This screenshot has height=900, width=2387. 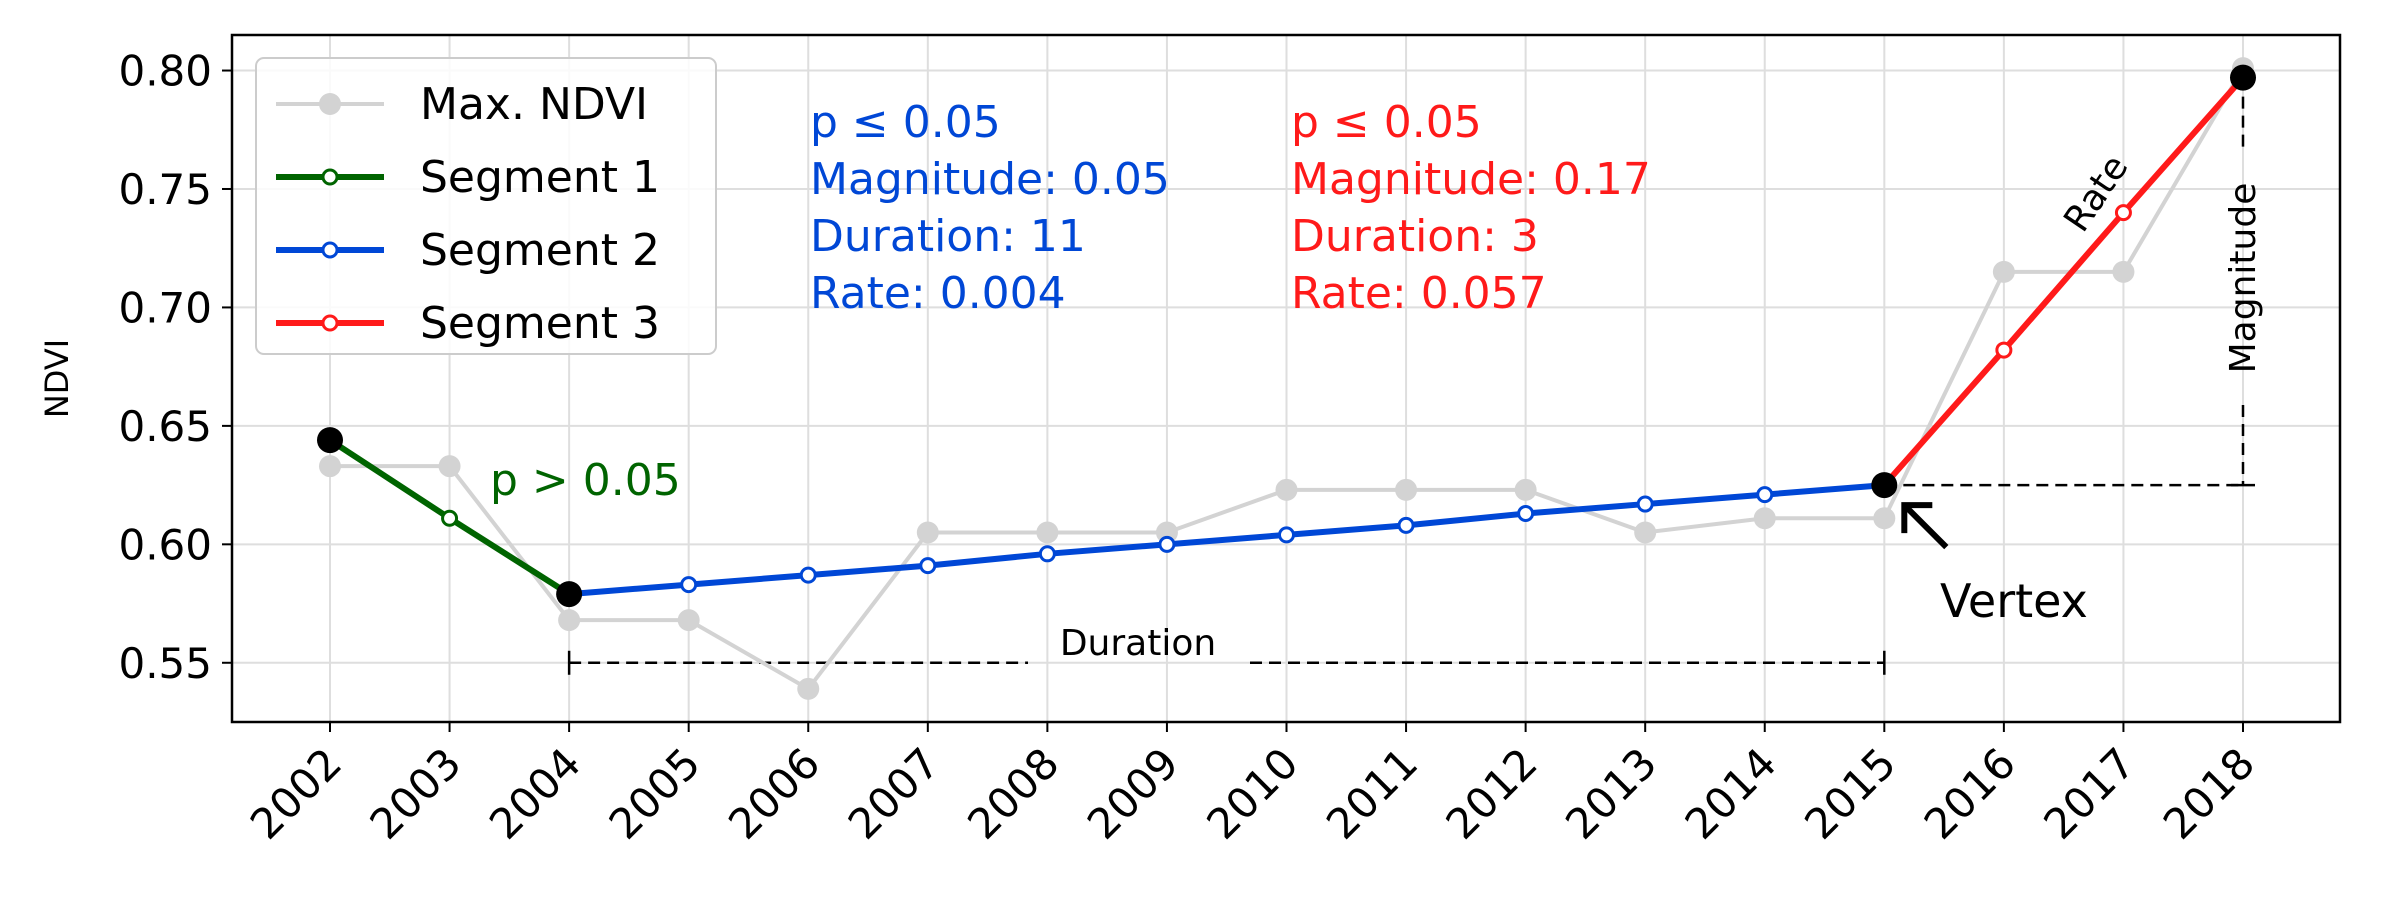 What do you see at coordinates (1372, 793) in the screenshot?
I see `x-tick-label: 2011` at bounding box center [1372, 793].